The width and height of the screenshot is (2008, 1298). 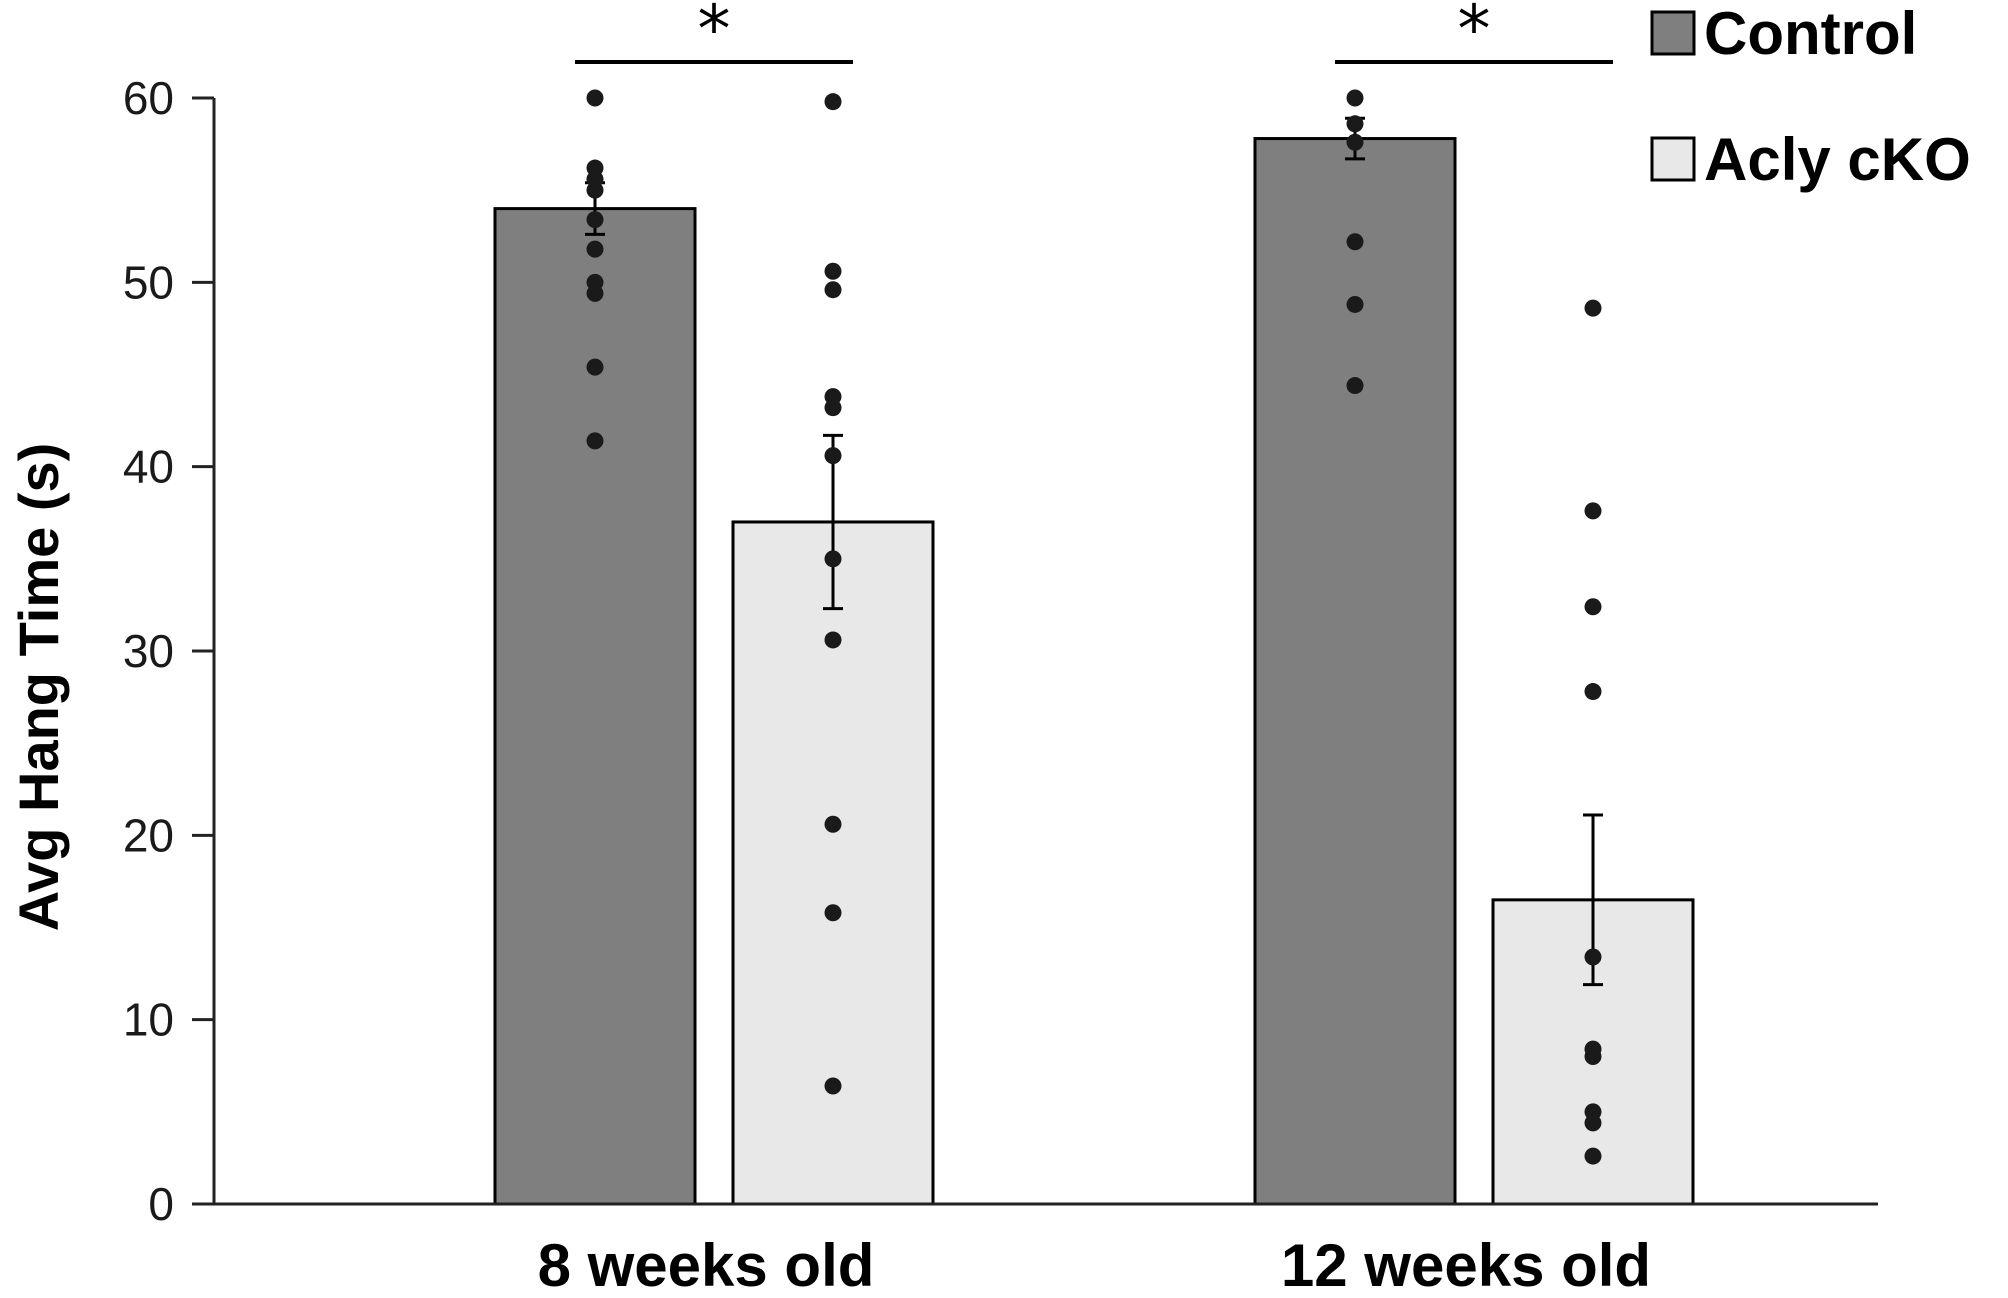 What do you see at coordinates (38, 687) in the screenshot?
I see `y-axis-title: Avg Hang Time (s)` at bounding box center [38, 687].